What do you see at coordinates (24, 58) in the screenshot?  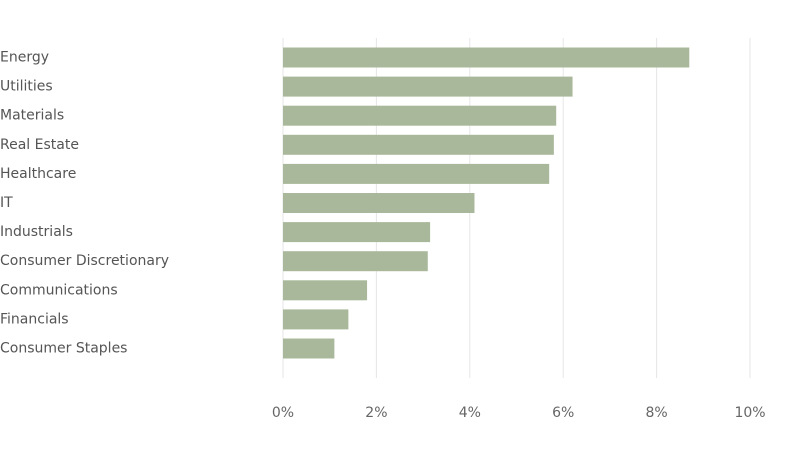 I see `category-label: Energy` at bounding box center [24, 58].